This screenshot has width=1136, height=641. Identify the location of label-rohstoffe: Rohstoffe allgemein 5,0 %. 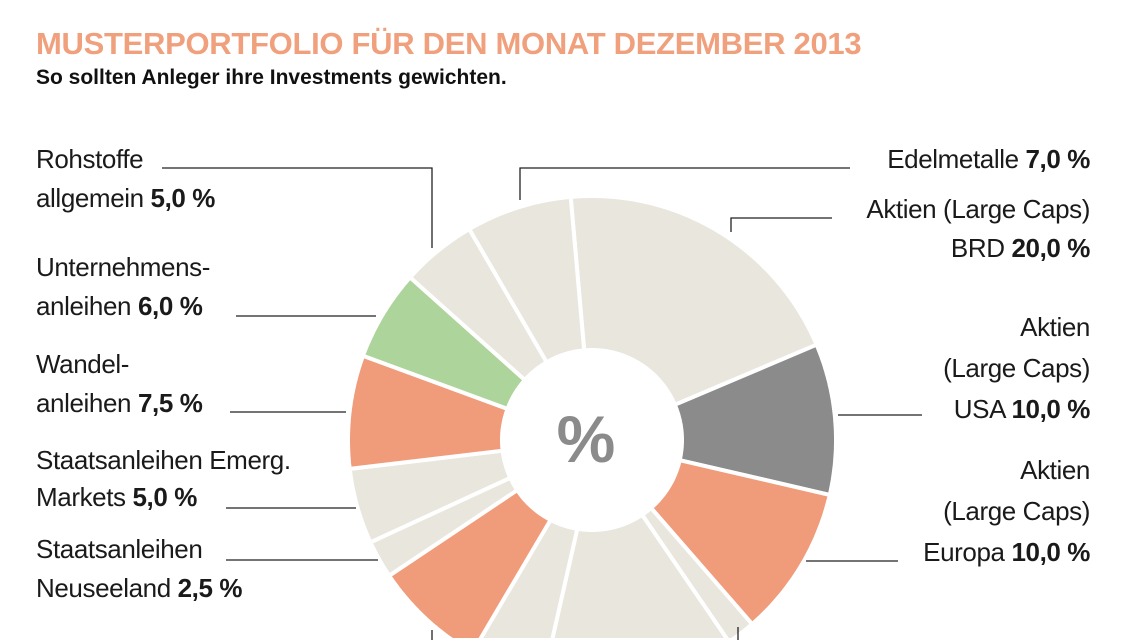
(126, 178).